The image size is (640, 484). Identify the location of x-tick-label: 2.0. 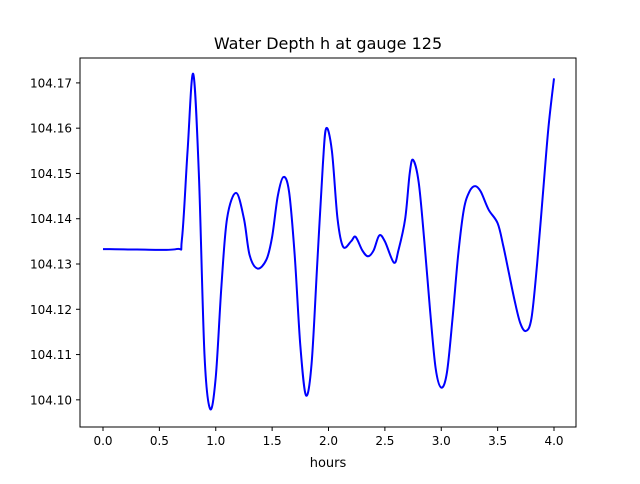
(328, 441).